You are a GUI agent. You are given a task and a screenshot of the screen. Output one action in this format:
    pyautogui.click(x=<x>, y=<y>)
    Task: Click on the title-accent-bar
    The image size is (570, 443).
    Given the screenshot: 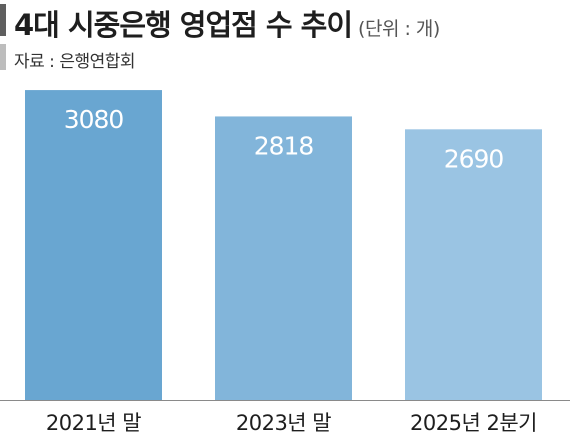 What is the action you would take?
    pyautogui.click(x=3, y=20)
    